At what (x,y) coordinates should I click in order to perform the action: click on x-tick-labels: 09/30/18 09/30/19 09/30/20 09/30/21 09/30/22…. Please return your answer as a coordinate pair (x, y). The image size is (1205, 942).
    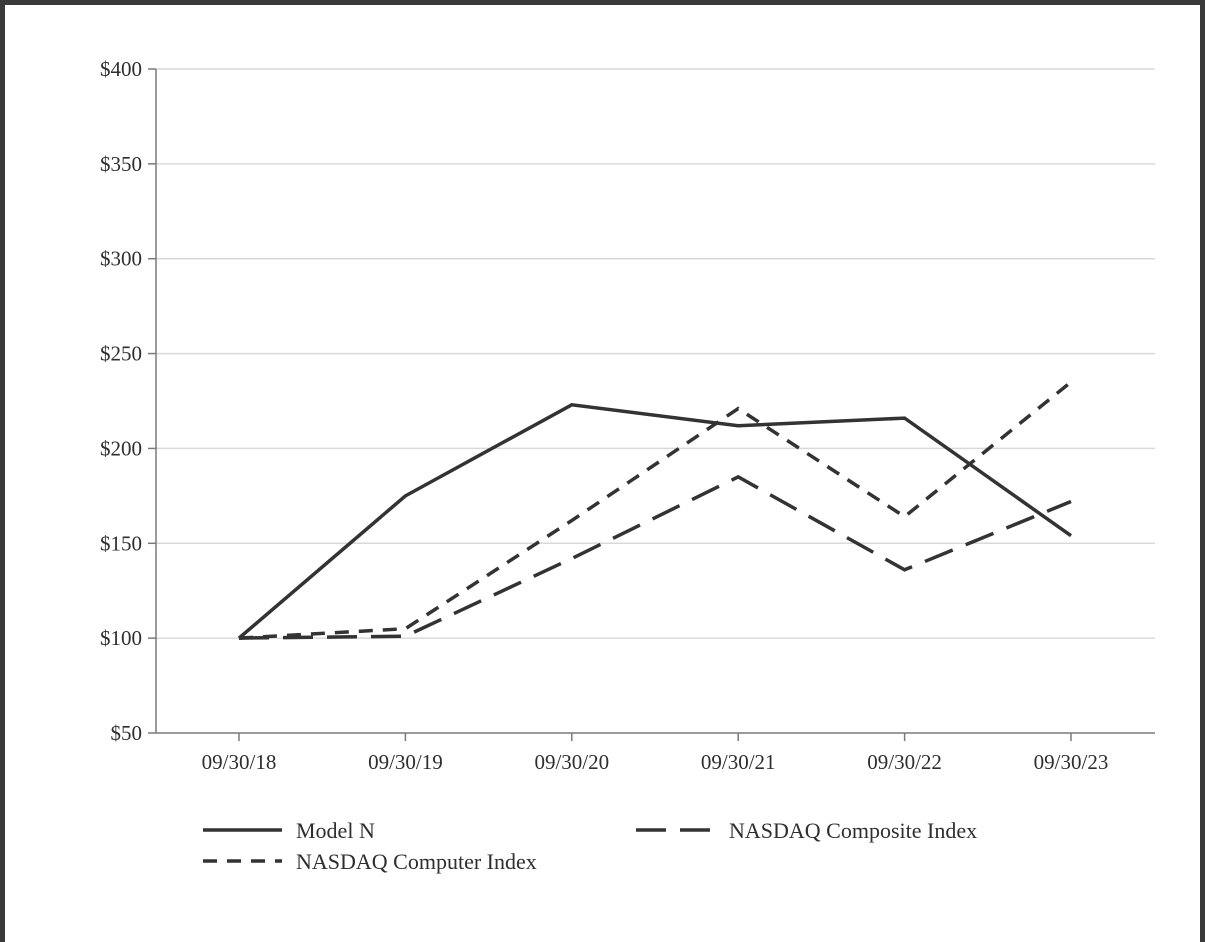
    Looking at the image, I should click on (655, 762).